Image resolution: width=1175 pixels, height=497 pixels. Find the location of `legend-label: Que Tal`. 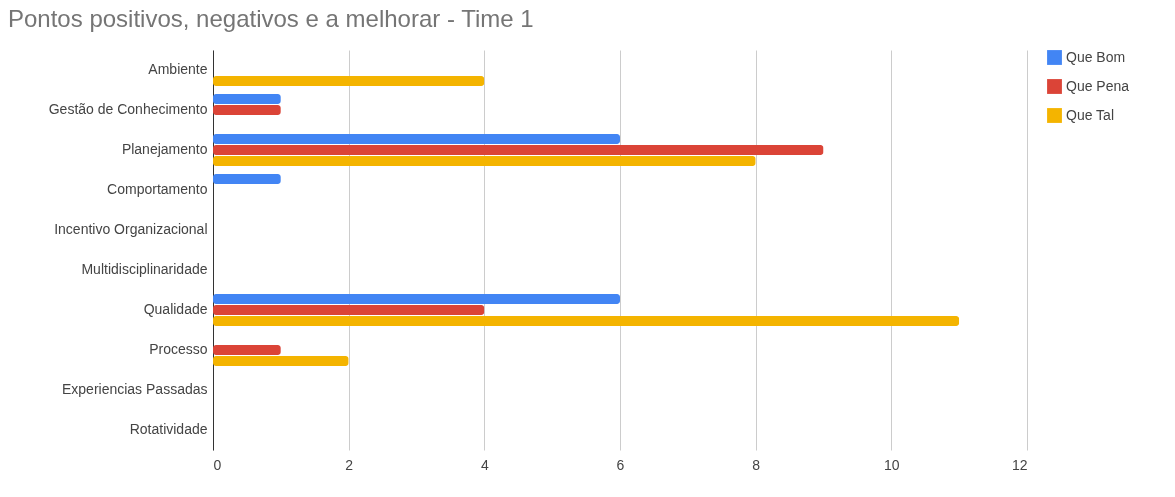

legend-label: Que Tal is located at coordinates (1090, 114).